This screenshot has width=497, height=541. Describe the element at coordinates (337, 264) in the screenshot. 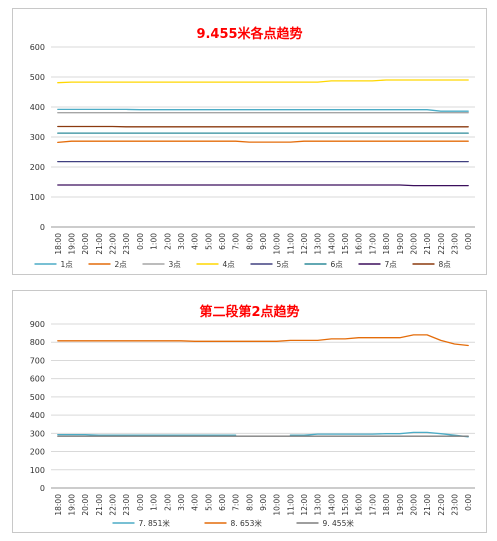

I see `legend-label: 6点` at that location.